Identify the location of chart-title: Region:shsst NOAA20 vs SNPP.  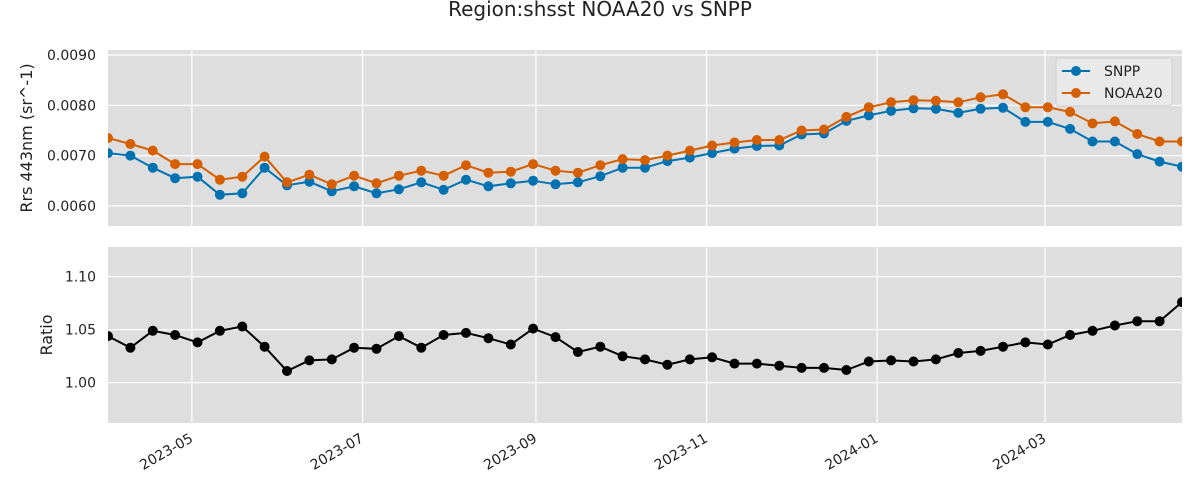
(600, 10).